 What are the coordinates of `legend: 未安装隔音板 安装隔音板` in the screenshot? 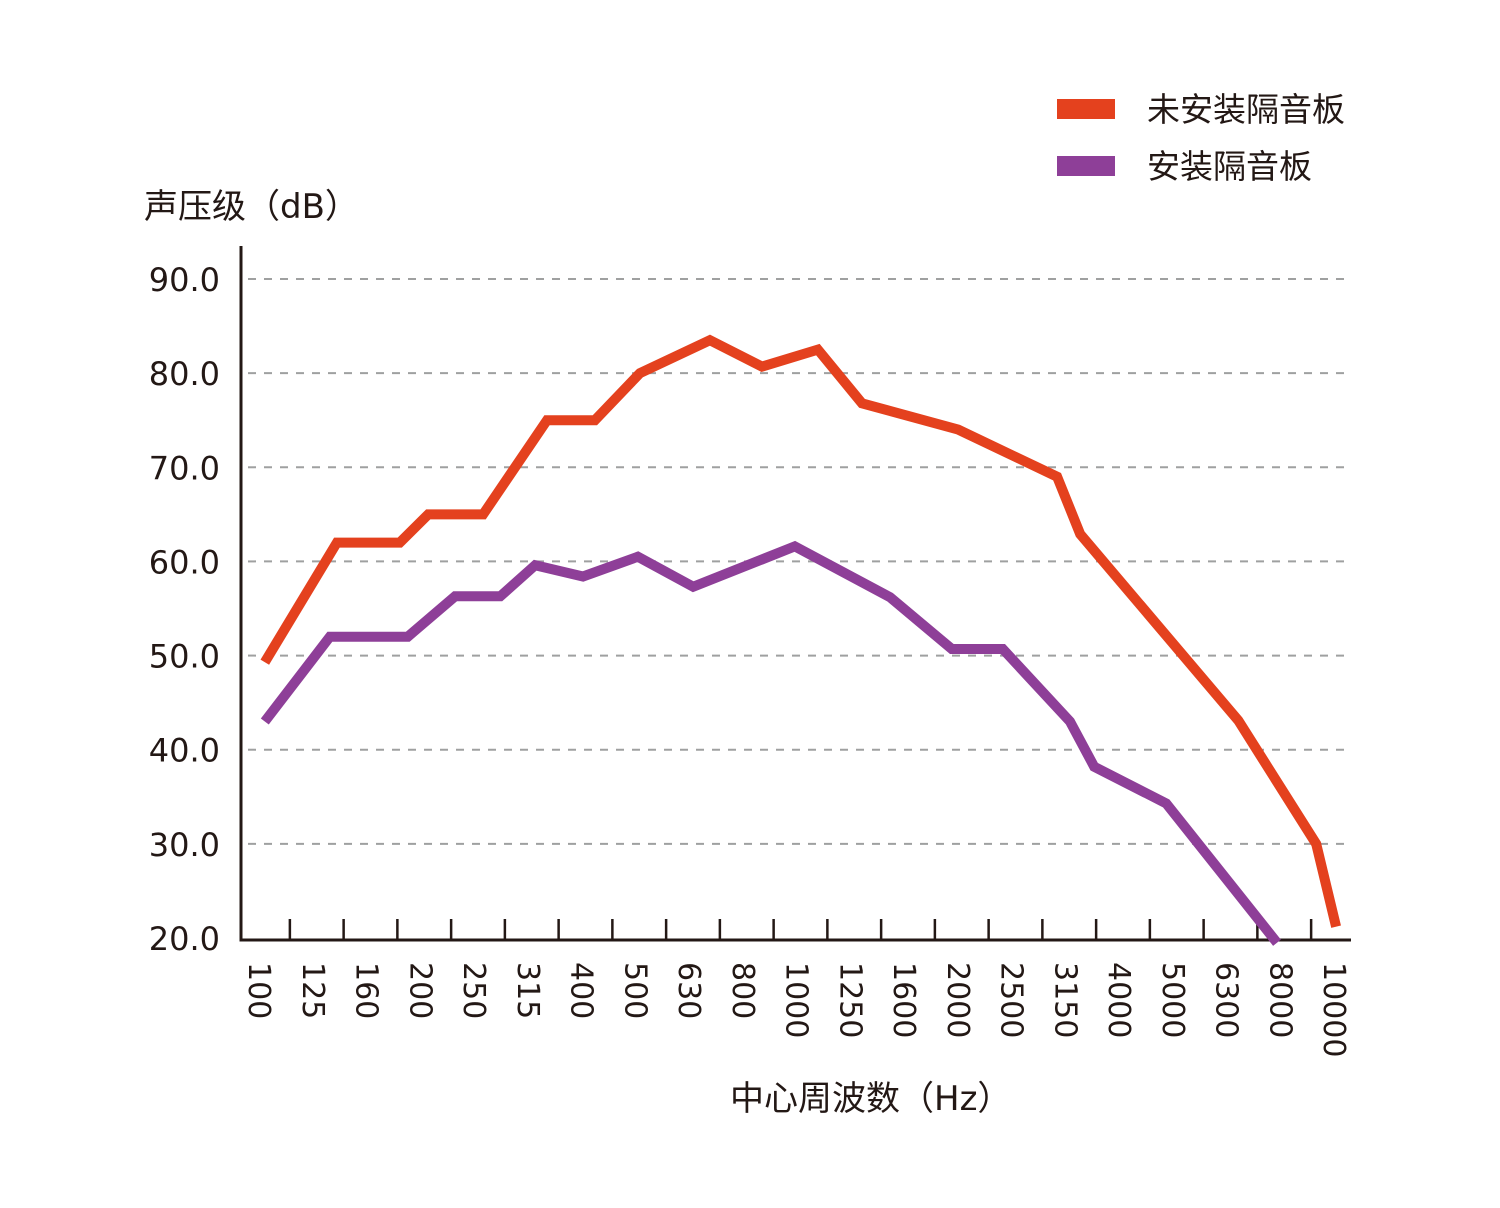 It's located at (1201, 138).